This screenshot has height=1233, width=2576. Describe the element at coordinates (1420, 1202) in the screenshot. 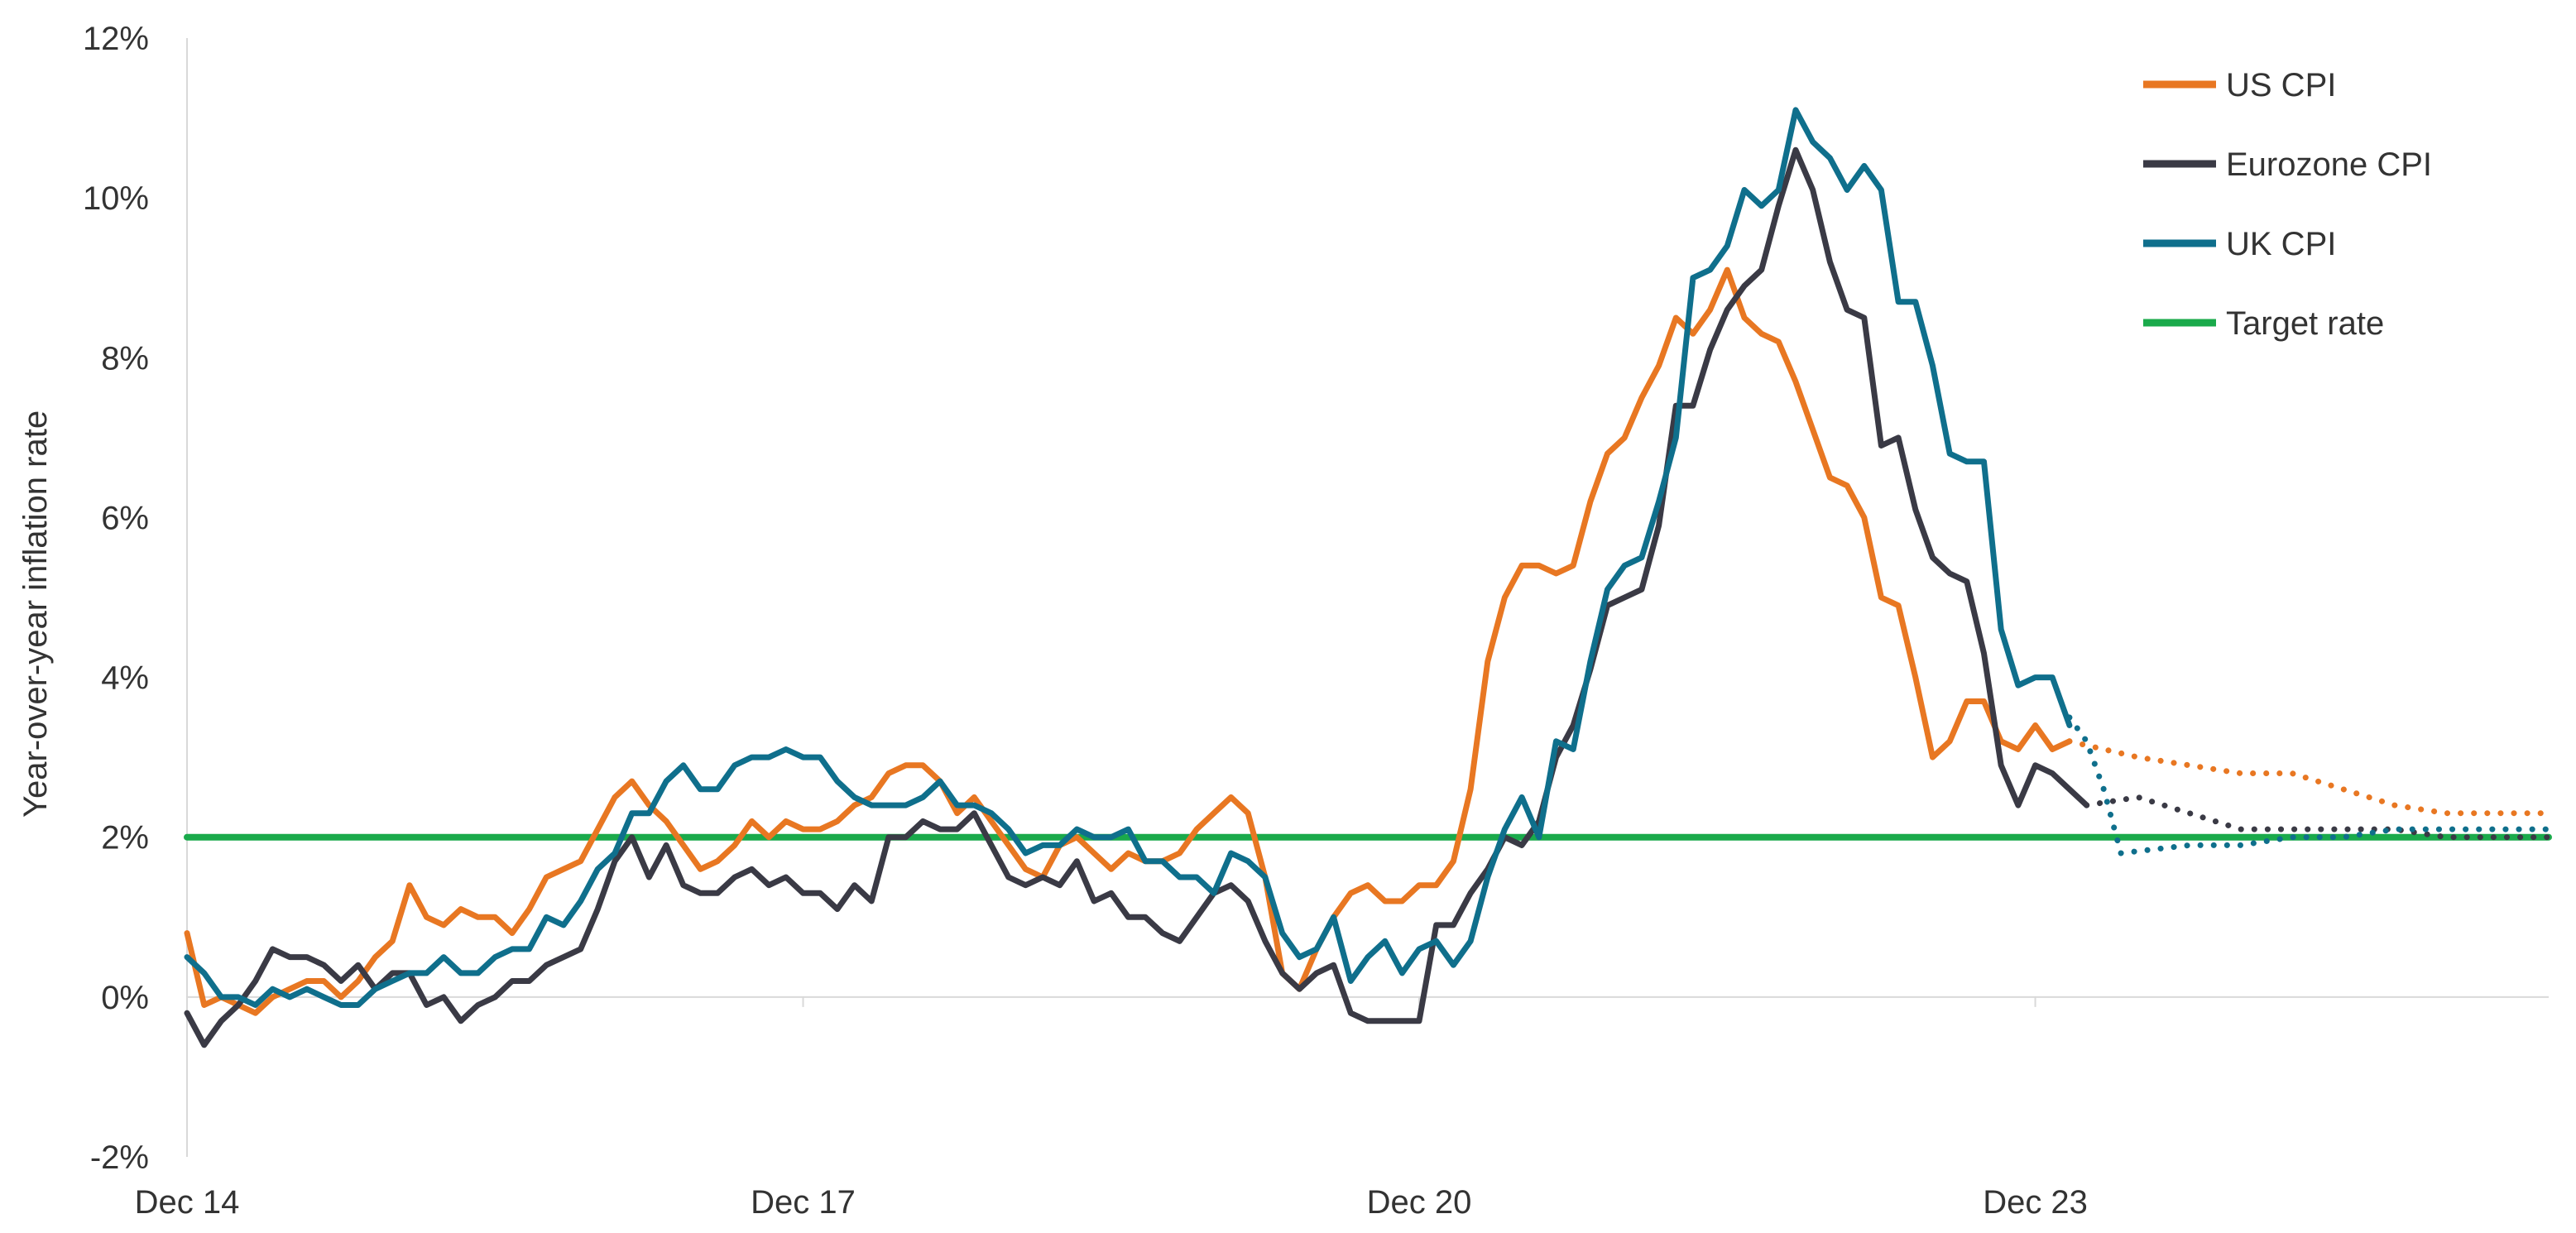

I see `x-tick-label: Dec 20` at that location.